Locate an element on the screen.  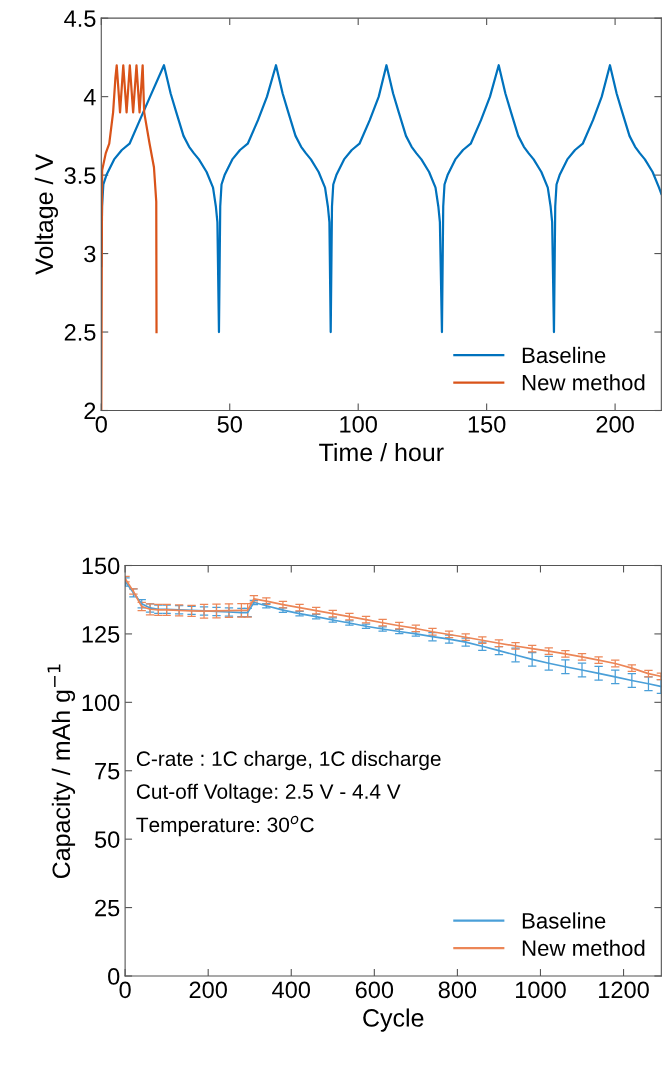
y-tick-label: 125 is located at coordinates (101, 634).